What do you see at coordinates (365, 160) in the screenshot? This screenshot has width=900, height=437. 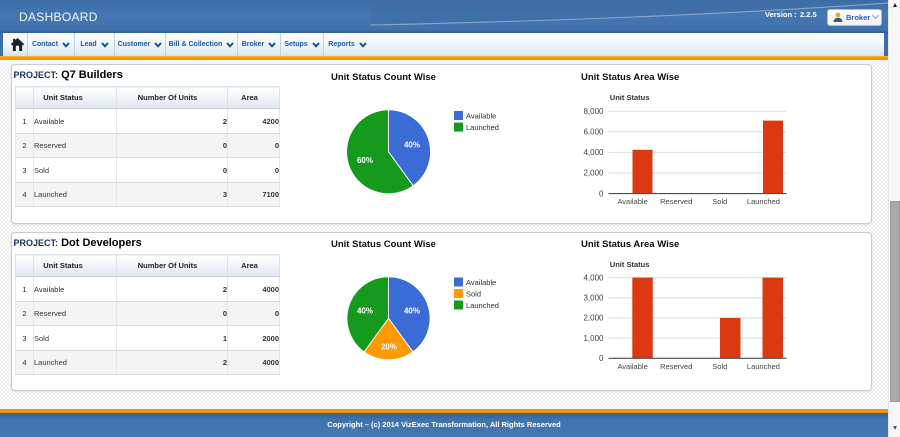 I see `svg-text: 60%` at bounding box center [365, 160].